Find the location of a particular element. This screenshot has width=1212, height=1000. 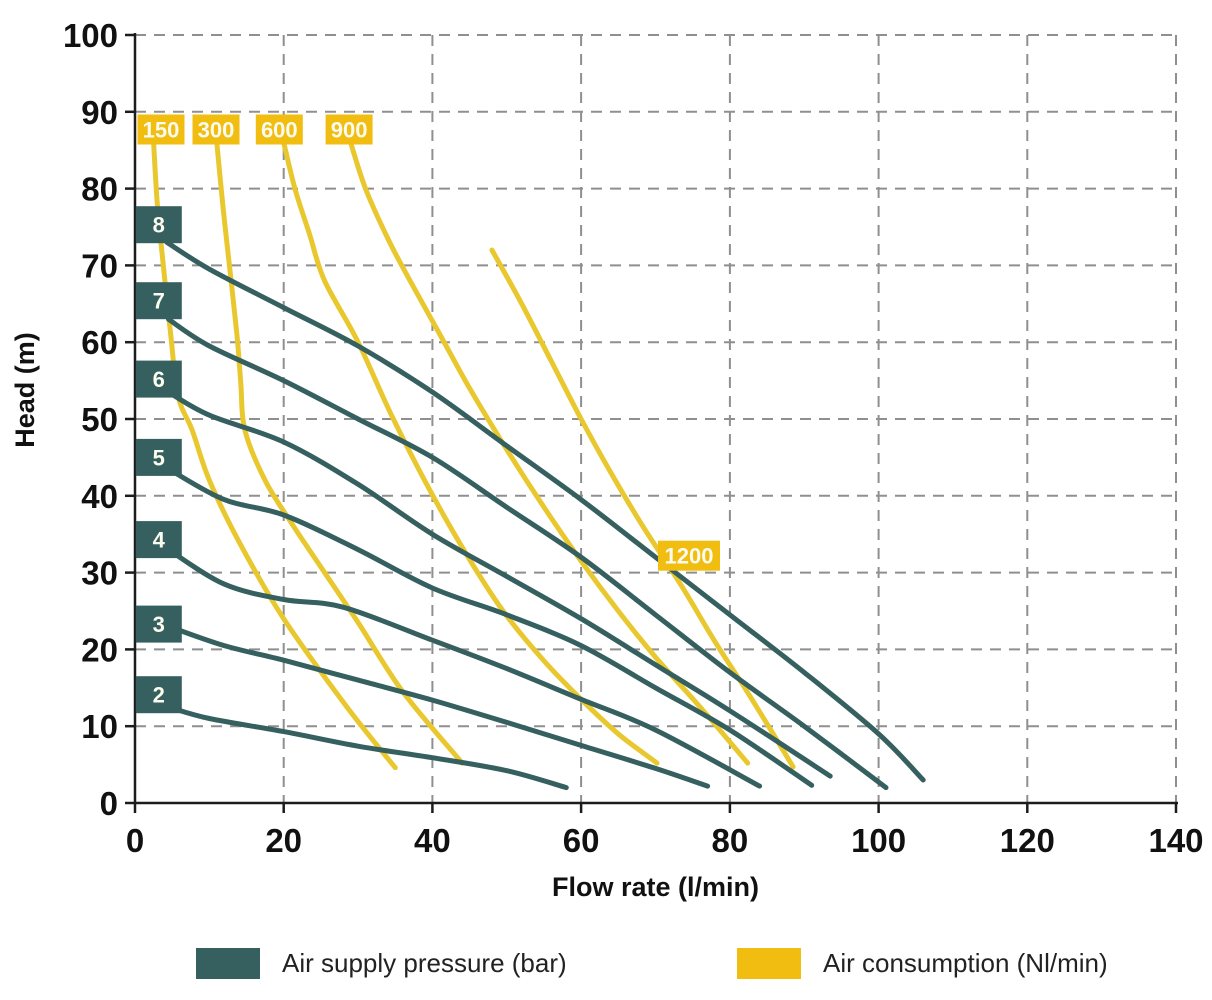

y-tick-label: 10 is located at coordinates (99, 726).